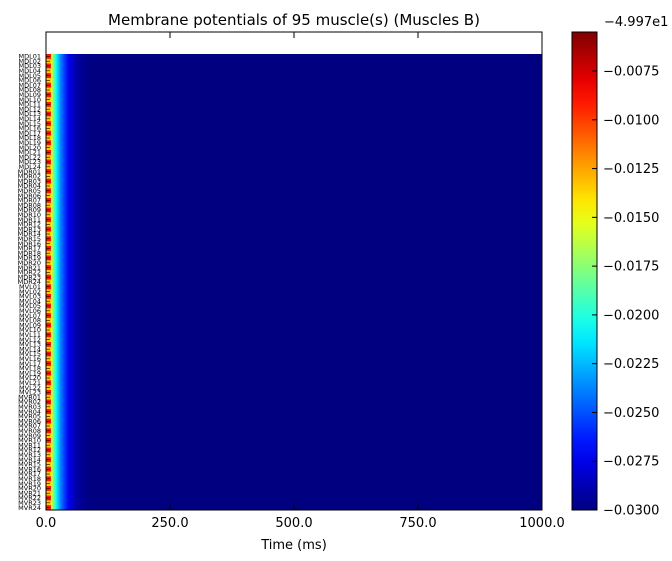  What do you see at coordinates (29, 460) in the screenshot?
I see `row-label: MVR14` at bounding box center [29, 460].